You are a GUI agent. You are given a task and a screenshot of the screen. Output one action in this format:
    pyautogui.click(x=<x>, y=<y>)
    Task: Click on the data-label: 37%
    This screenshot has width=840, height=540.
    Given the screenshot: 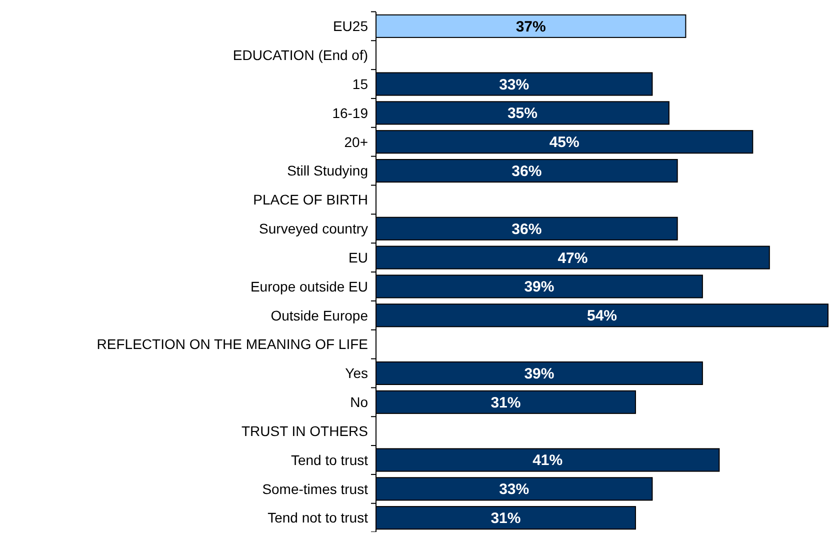 What is the action you would take?
    pyautogui.click(x=531, y=27)
    